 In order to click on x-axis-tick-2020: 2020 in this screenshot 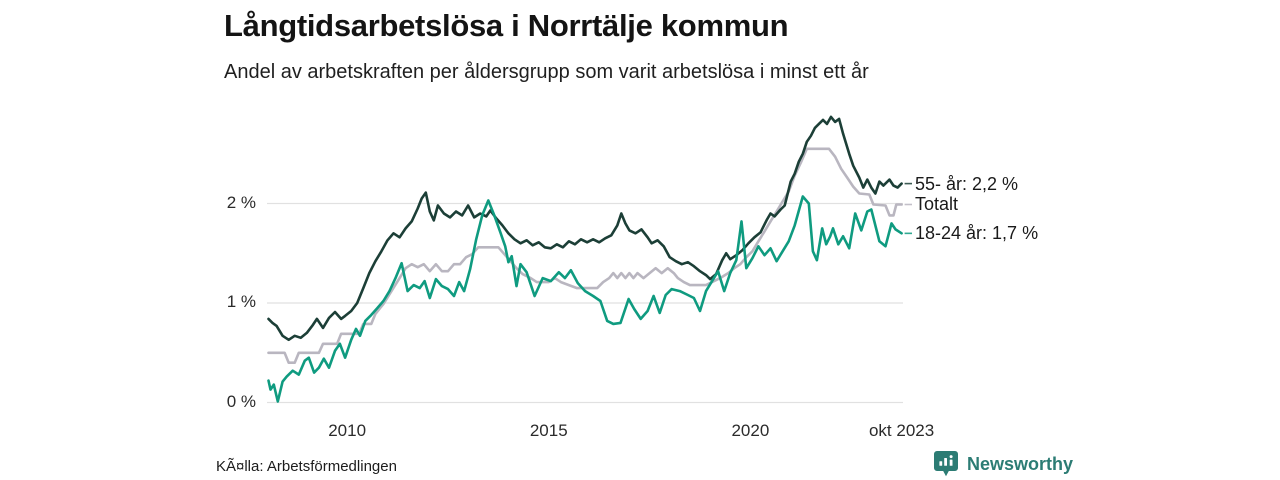, I will do `click(750, 430)`.